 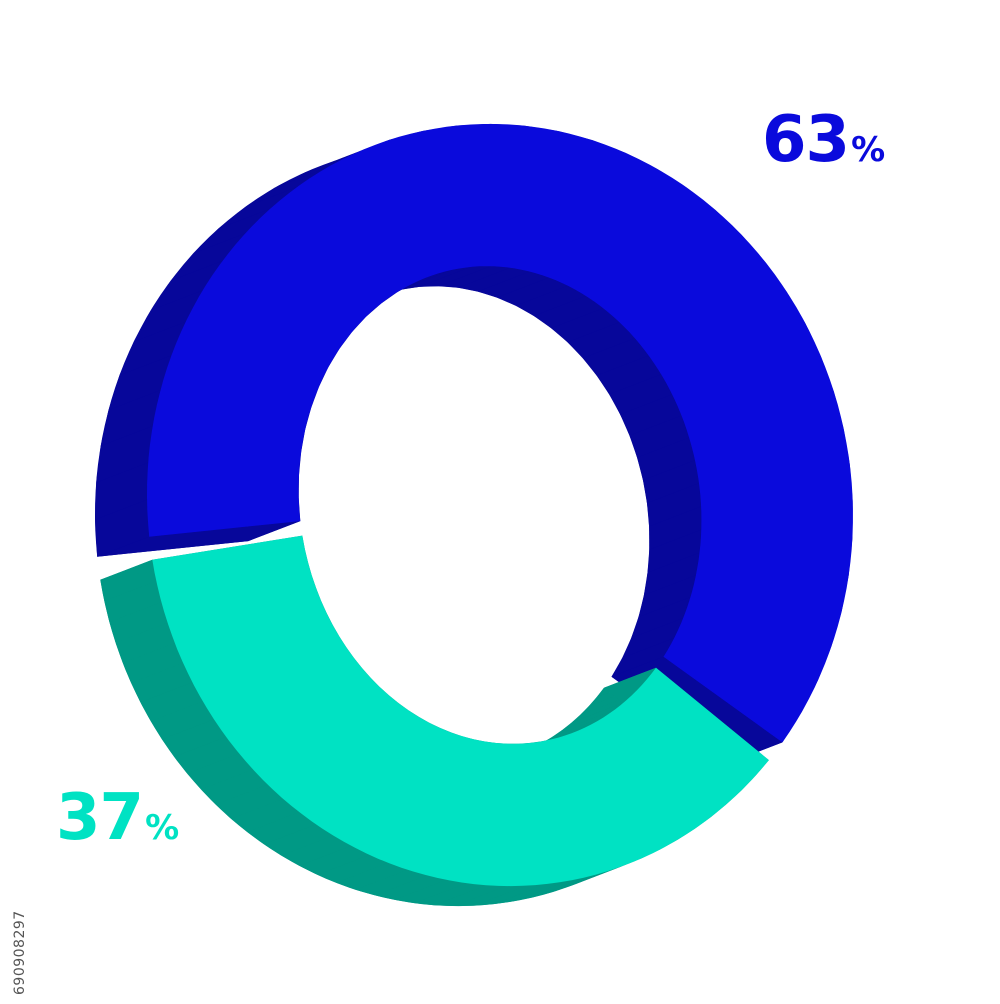 I want to click on stock-id-text: 690908297, so click(x=20, y=952).